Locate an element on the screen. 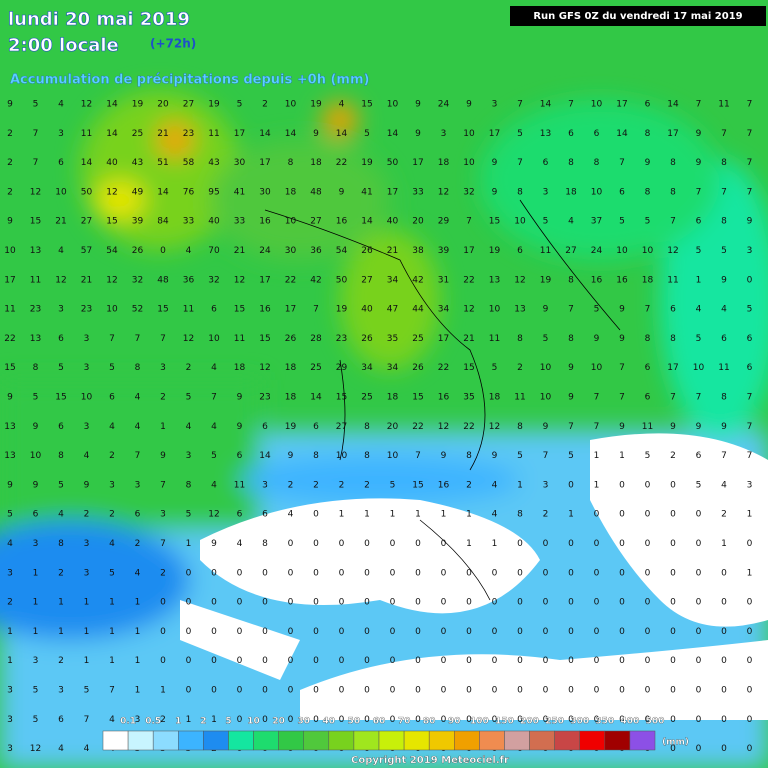 This screenshot has width=768, height=772. grid-value: 95 is located at coordinates (213, 192).